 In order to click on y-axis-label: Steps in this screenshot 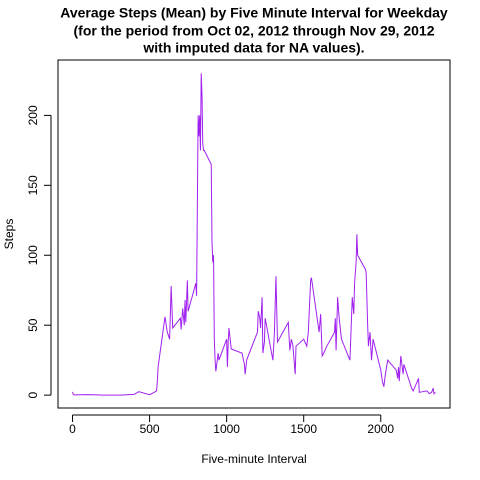, I will do `click(9, 234)`.